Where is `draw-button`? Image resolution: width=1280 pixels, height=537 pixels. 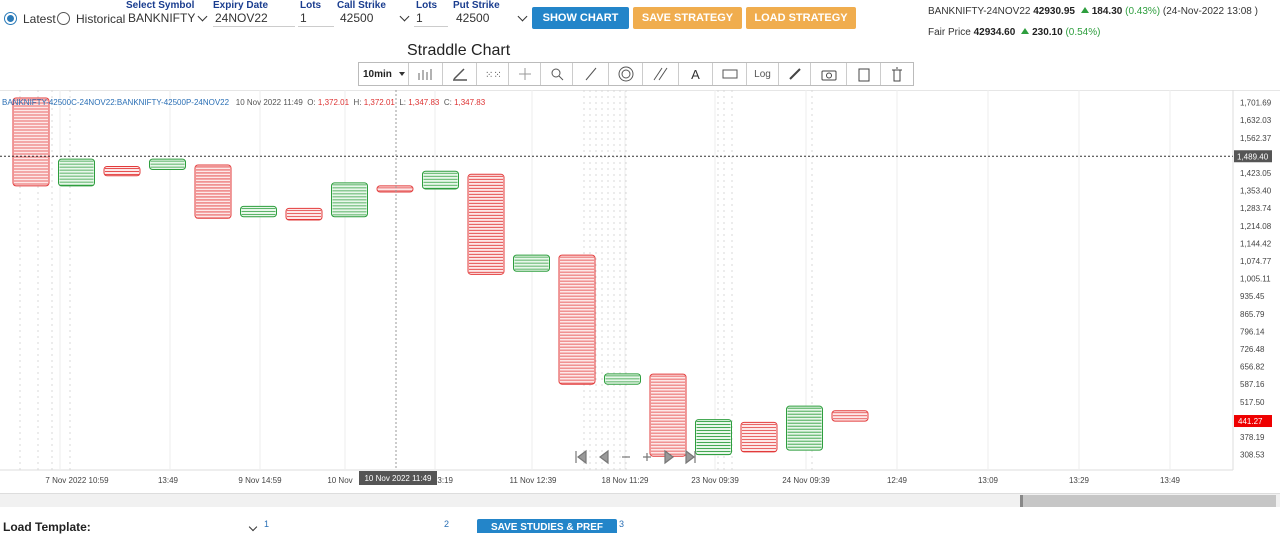 draw-button is located at coordinates (460, 74).